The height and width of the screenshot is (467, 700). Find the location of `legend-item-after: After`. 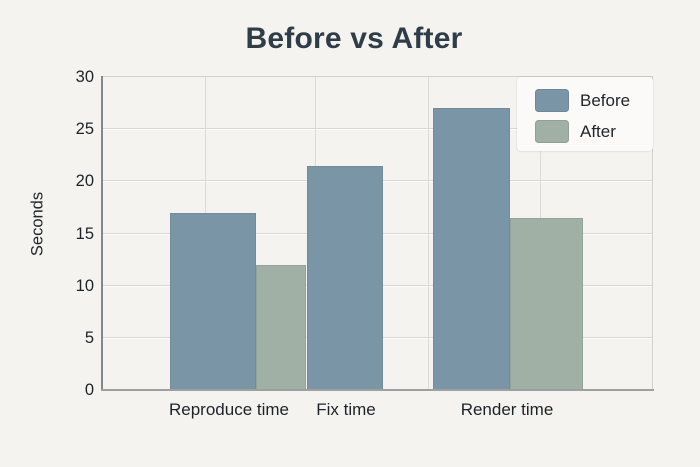

legend-item-after: After is located at coordinates (575, 131).